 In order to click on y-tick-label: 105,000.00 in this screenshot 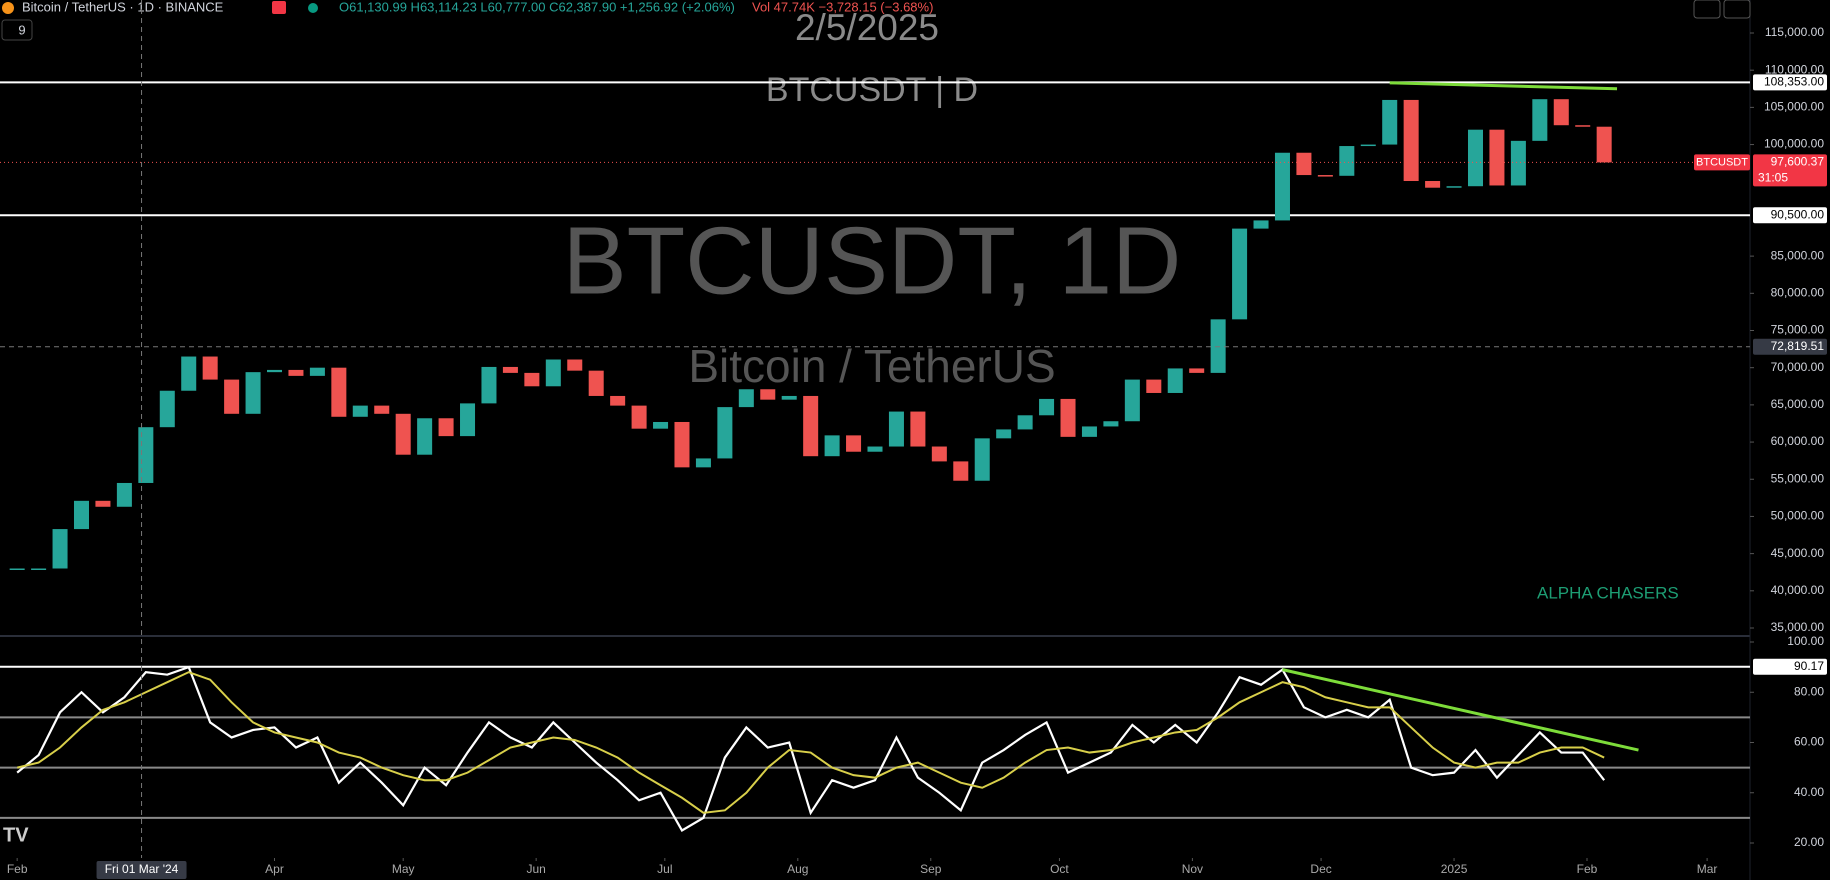, I will do `click(1794, 107)`.